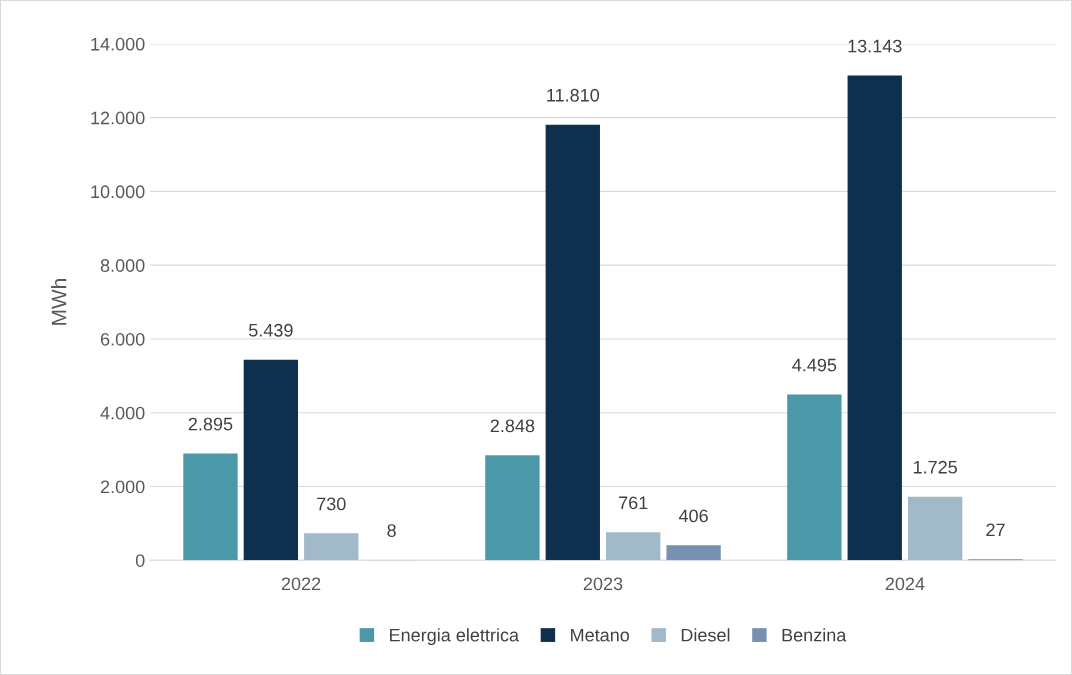 The width and height of the screenshot is (1072, 675). Describe the element at coordinates (122, 487) in the screenshot. I see `y-tick-label: 2.000` at that location.